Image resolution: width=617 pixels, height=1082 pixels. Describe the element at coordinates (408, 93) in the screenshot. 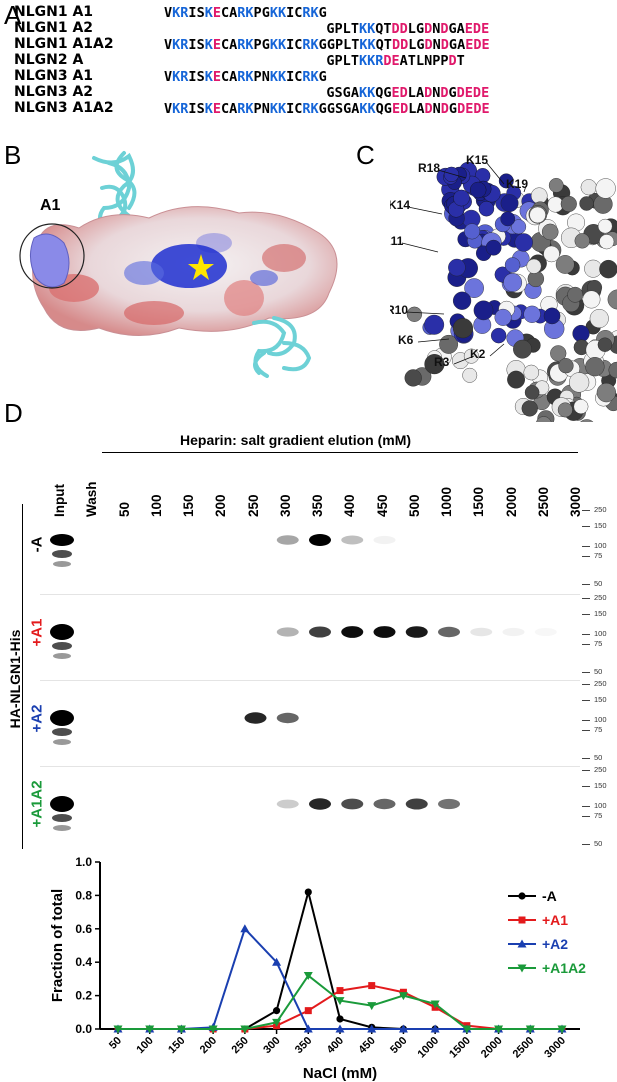

I see `sequence-residues: GSGAKKQGEDLADNDGDEDE` at that location.